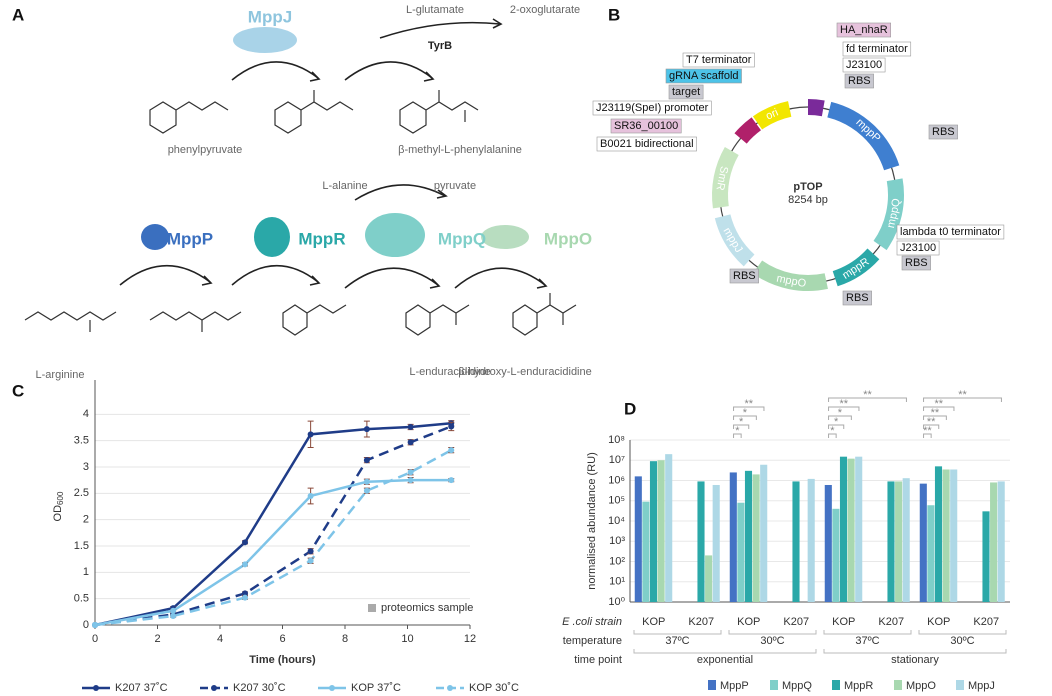  What do you see at coordinates (592, 521) in the screenshot?
I see `y-axis-label: normalised abundance (RU)` at bounding box center [592, 521].